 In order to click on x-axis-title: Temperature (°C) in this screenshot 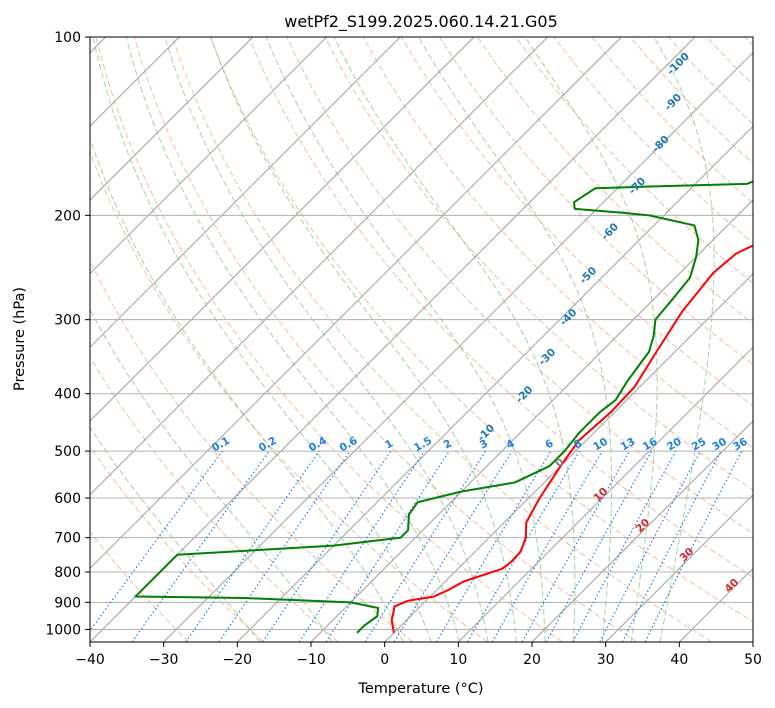, I will do `click(420, 689)`.